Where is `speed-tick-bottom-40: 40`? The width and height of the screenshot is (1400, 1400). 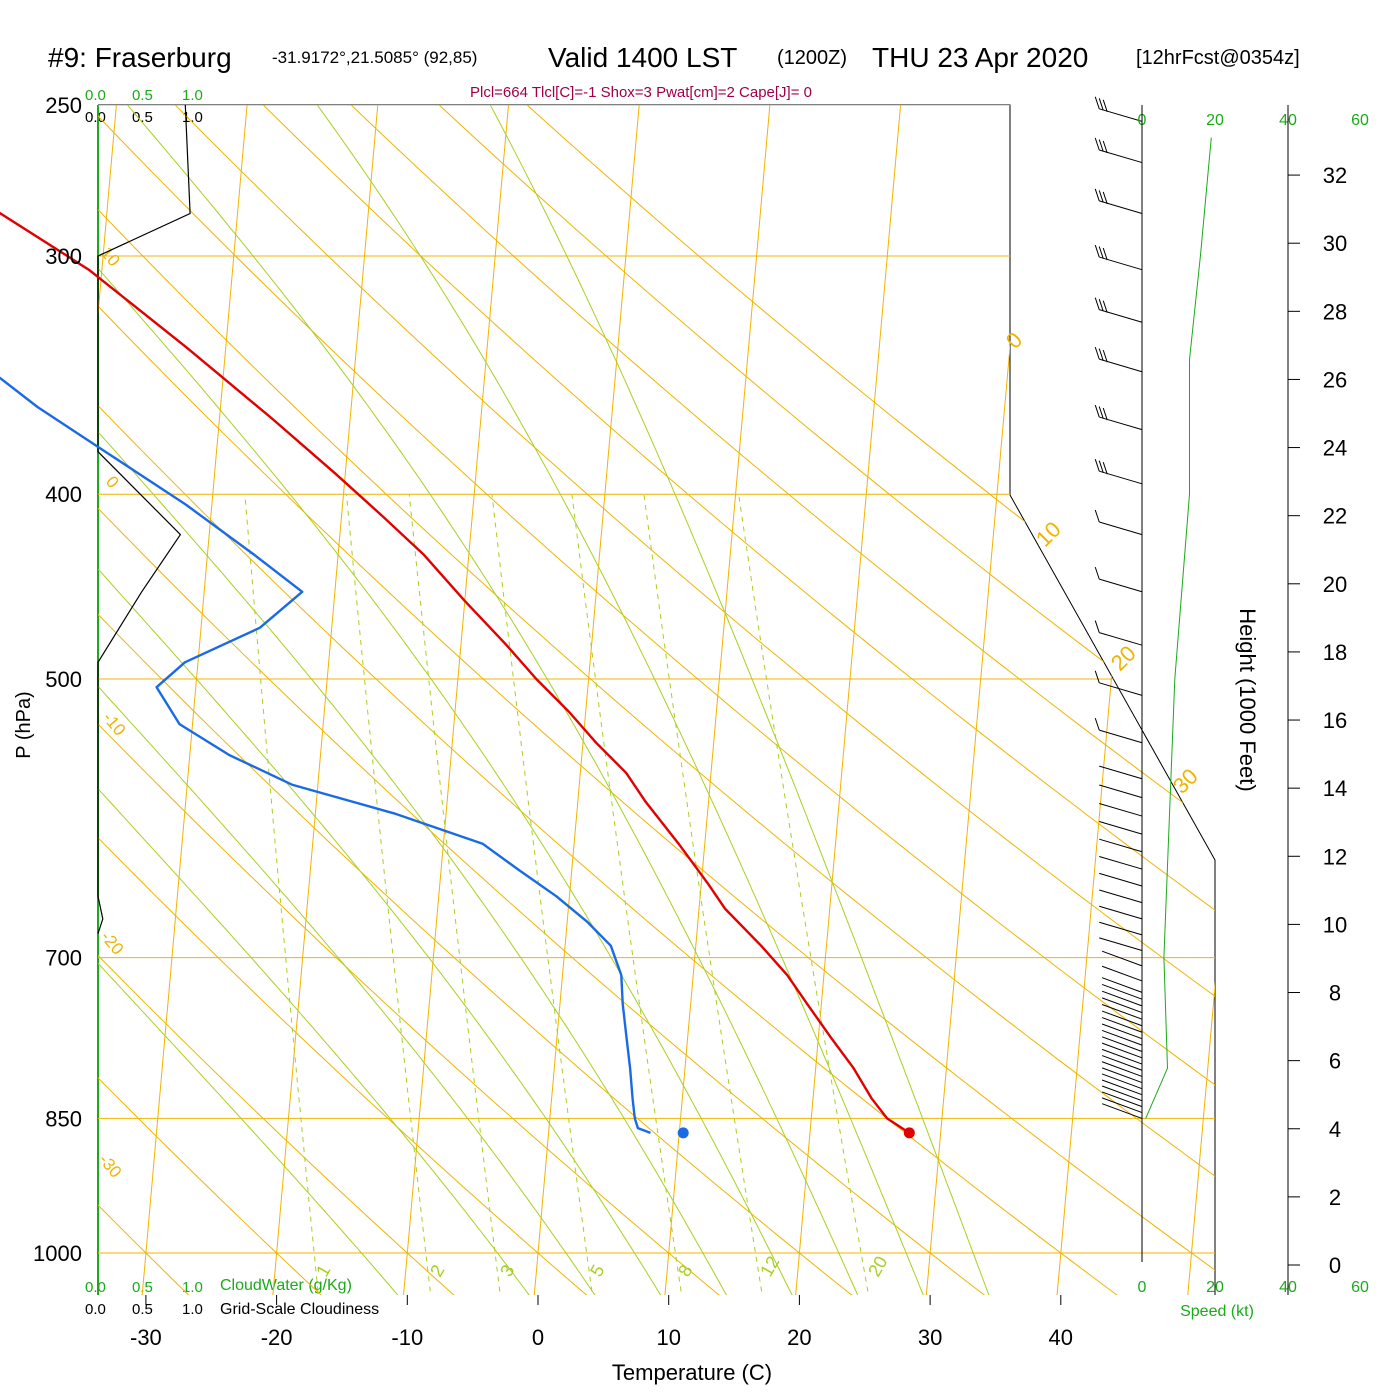
speed-tick-bottom-40: 40 is located at coordinates (1288, 1287).